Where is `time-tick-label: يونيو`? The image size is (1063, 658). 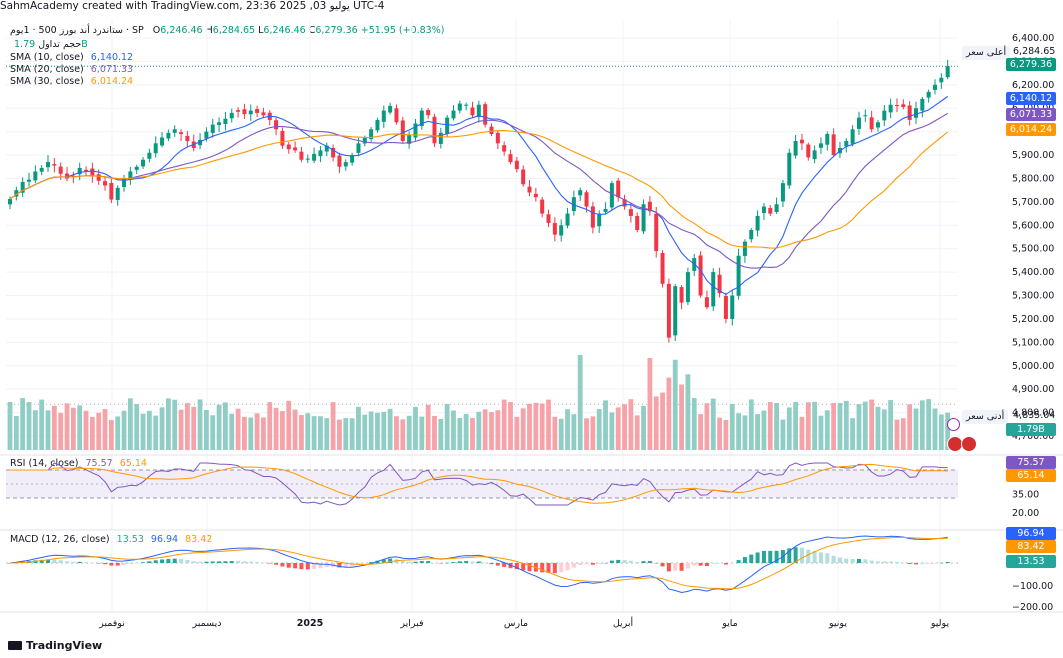
time-tick-label: يونيو is located at coordinates (837, 623).